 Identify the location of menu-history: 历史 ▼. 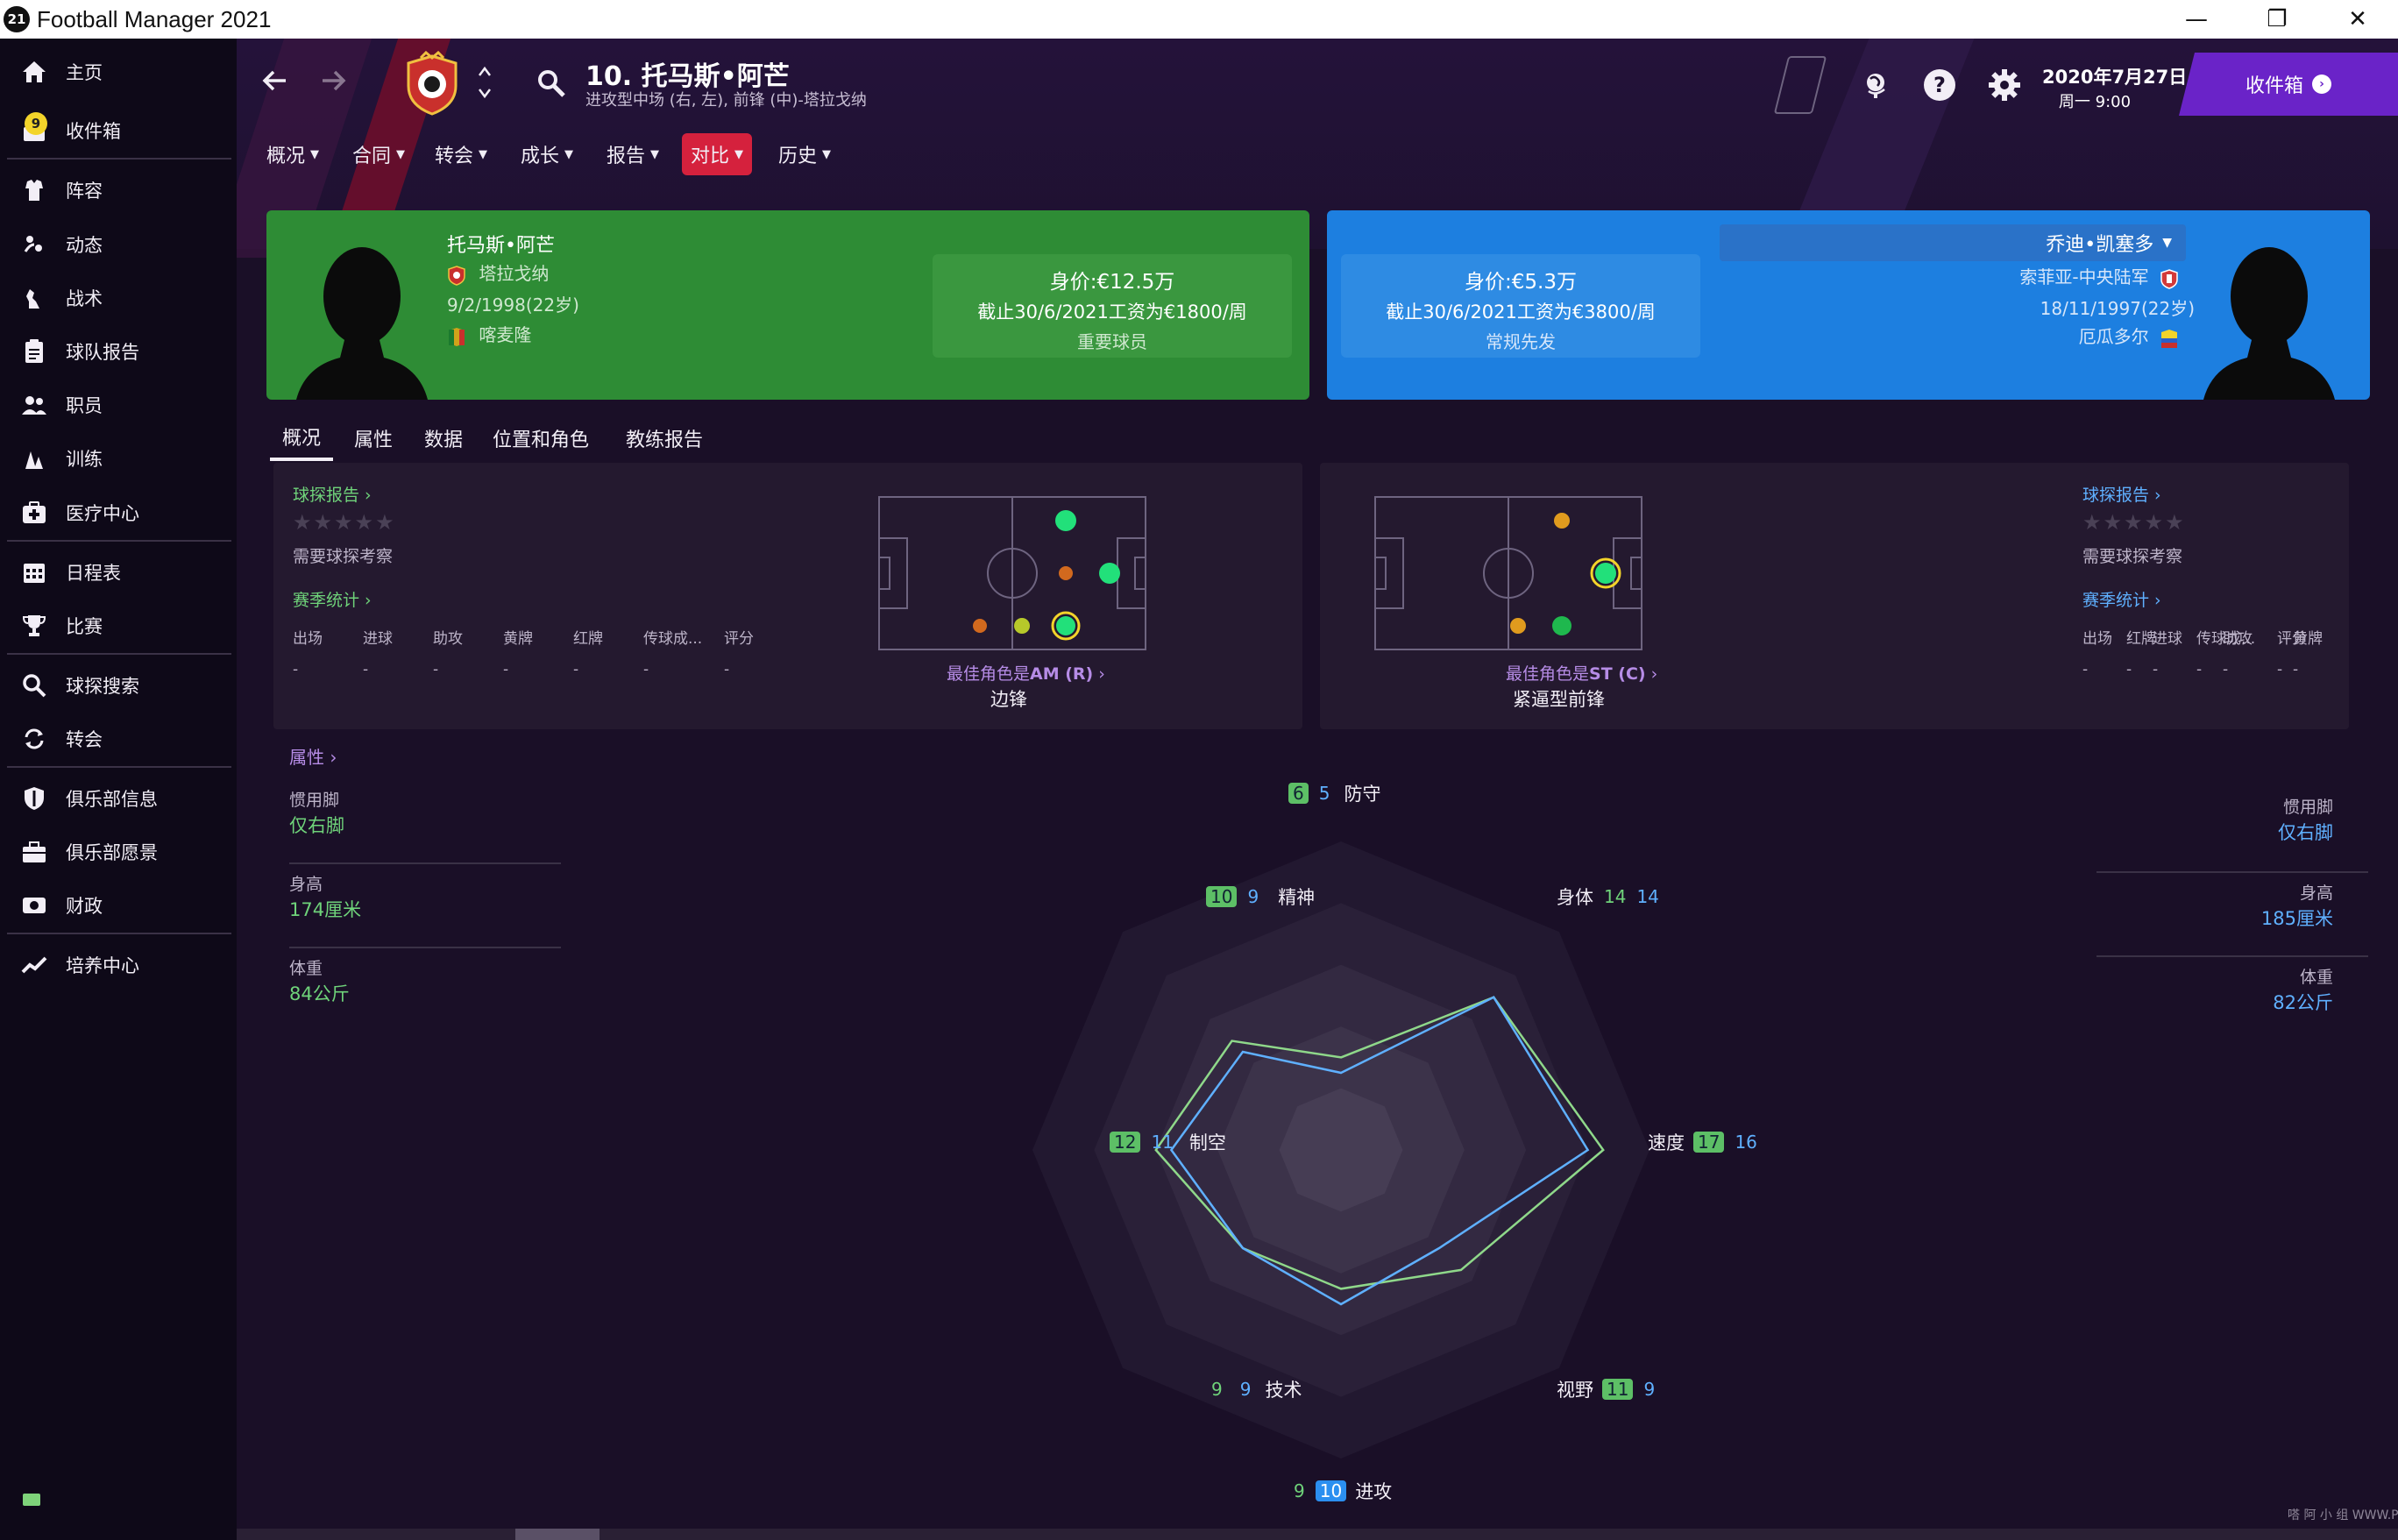
(804, 154).